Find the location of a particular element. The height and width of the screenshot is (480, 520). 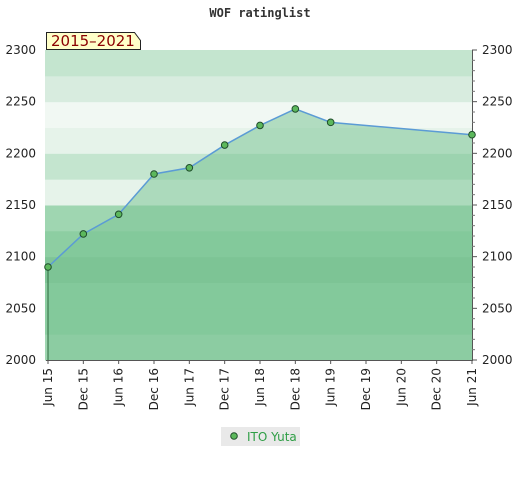

x-tick-label: Jun 16 is located at coordinates (119, 387).